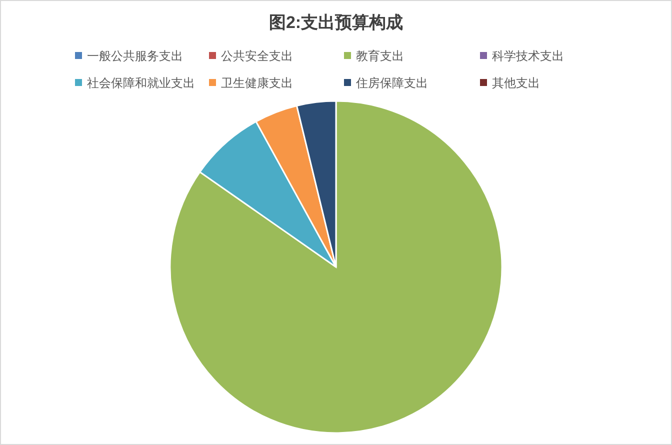  I want to click on chart-title: 图2:支出预算构成, so click(336, 22).